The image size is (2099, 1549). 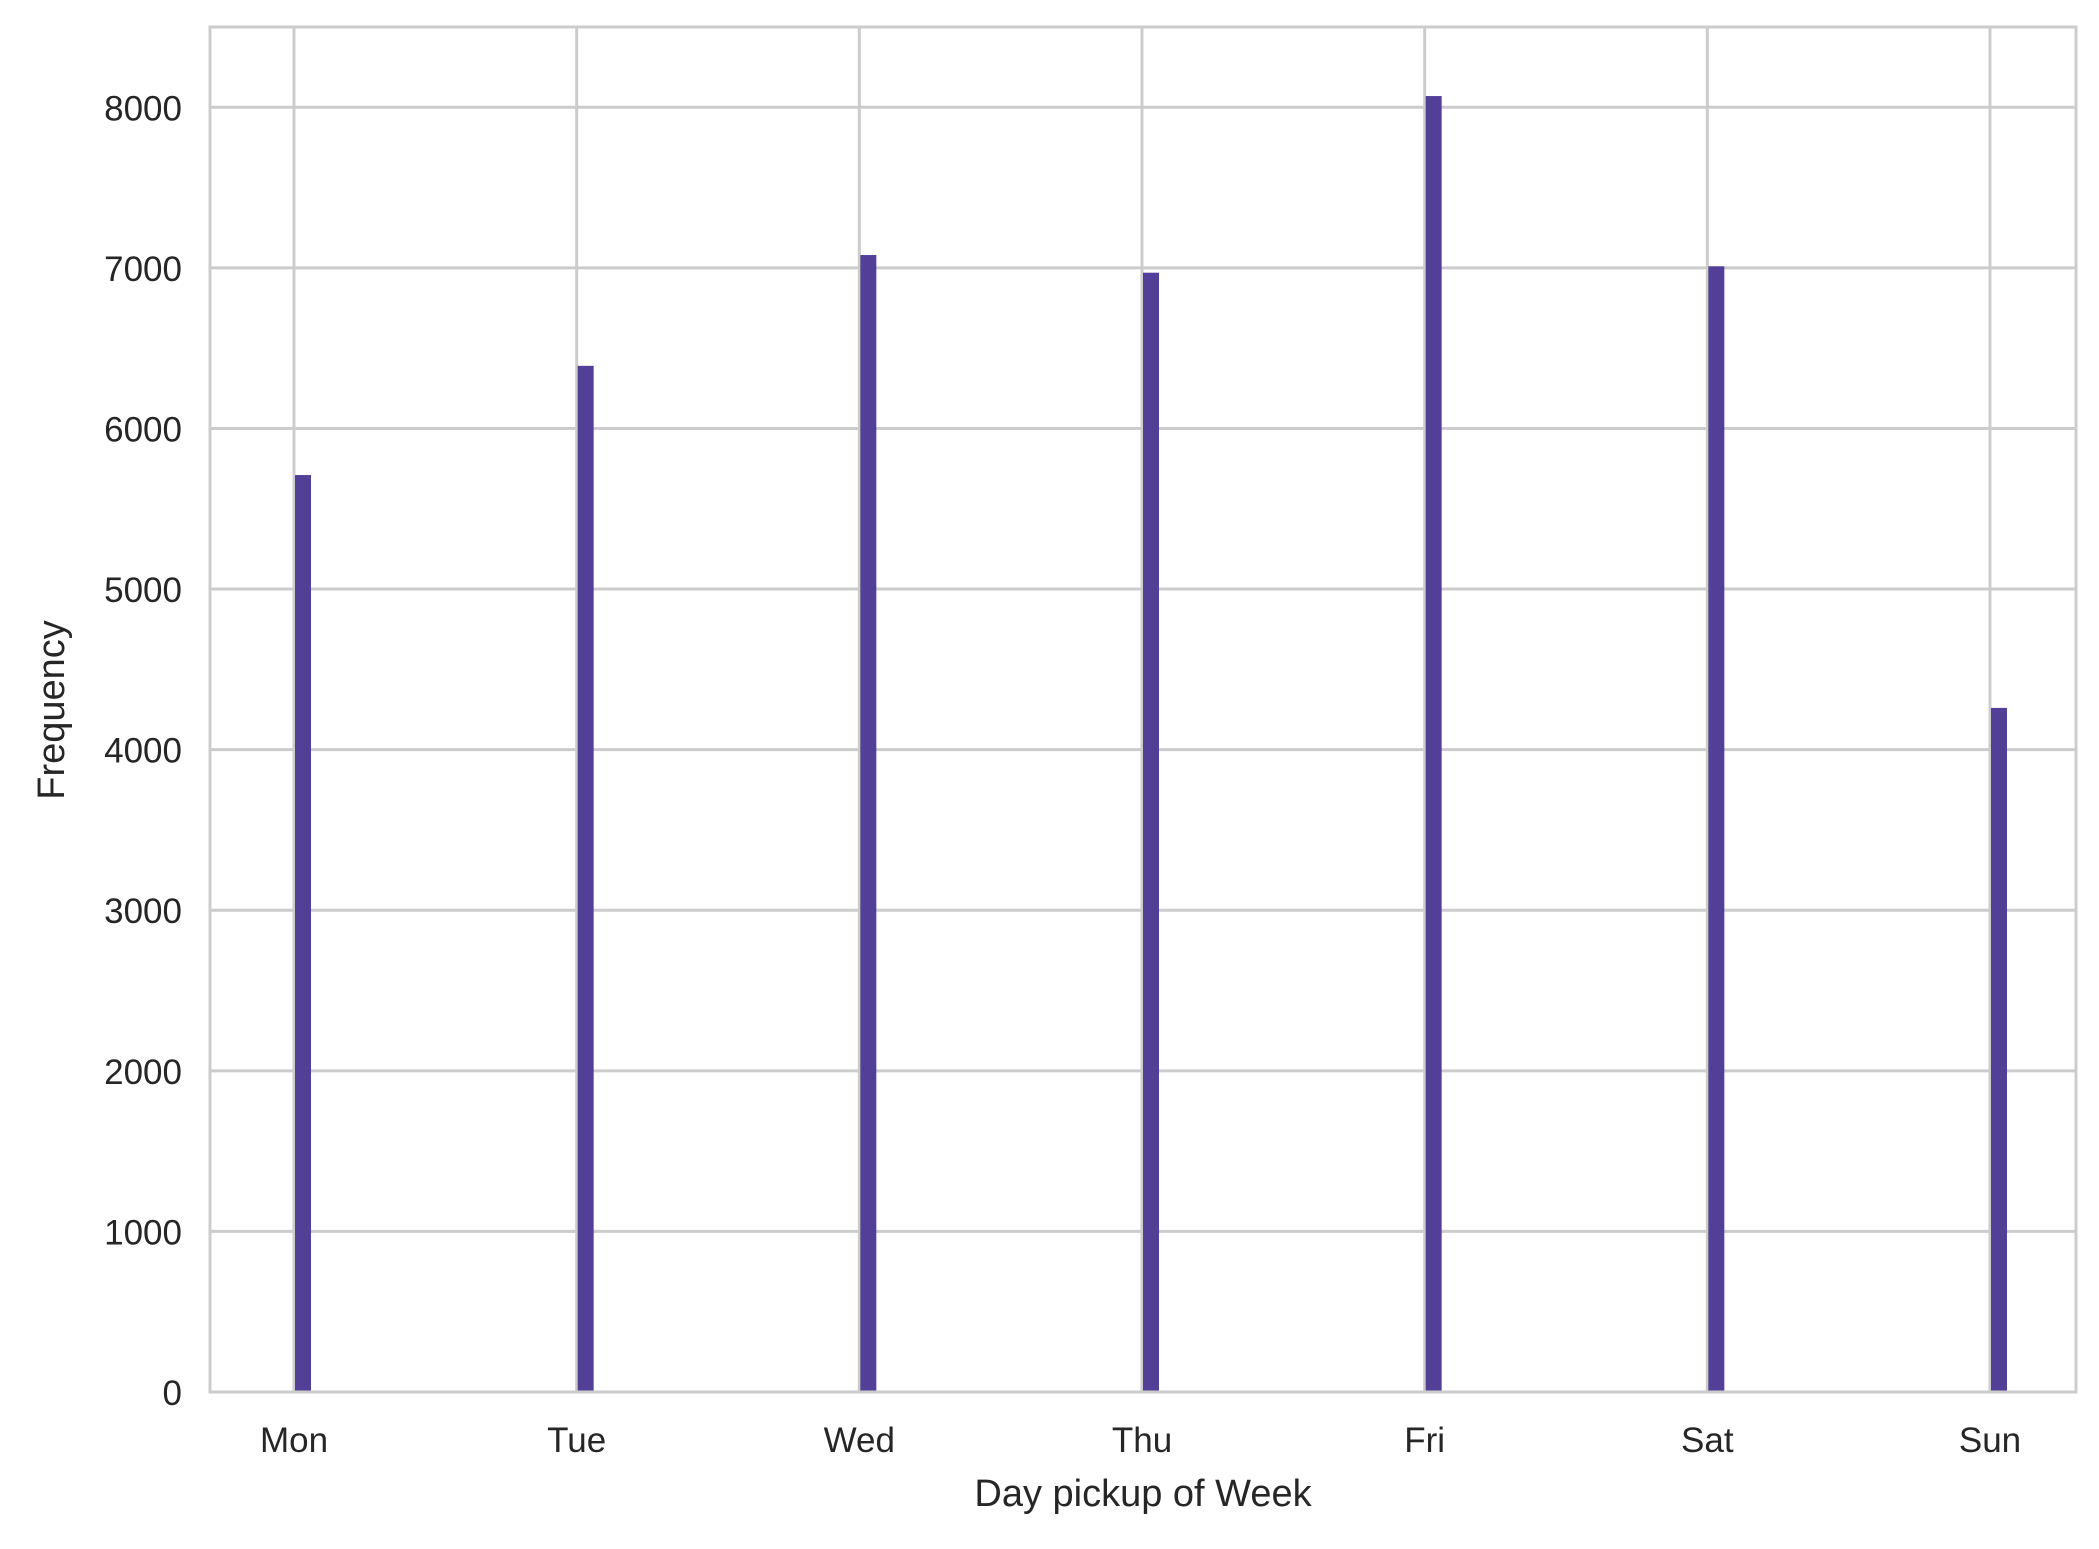 What do you see at coordinates (868, 824) in the screenshot?
I see `bar-wed` at bounding box center [868, 824].